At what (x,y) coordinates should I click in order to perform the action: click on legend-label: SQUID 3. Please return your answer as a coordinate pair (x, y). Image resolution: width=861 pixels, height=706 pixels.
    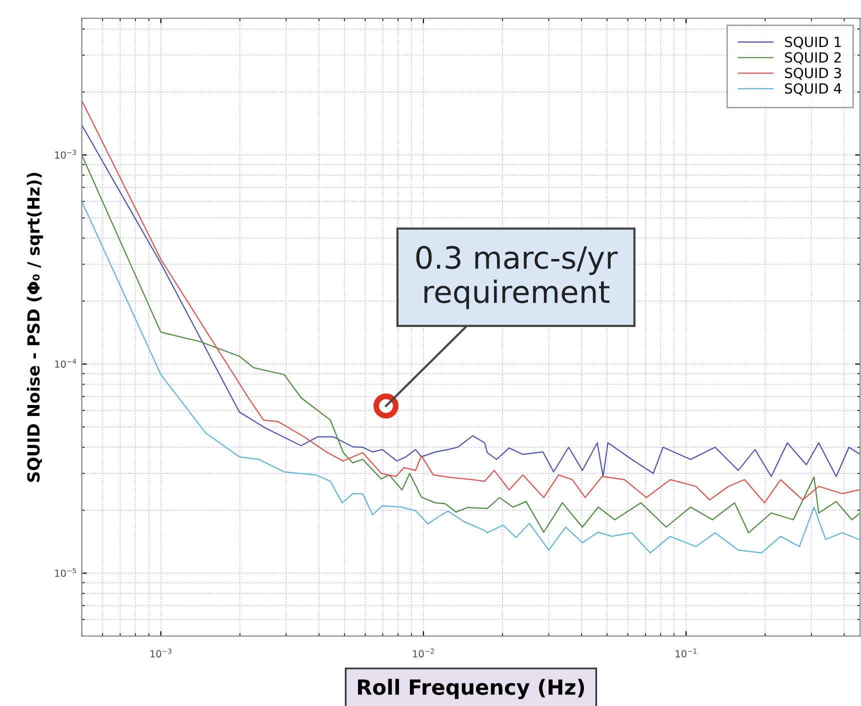
    Looking at the image, I should click on (813, 74).